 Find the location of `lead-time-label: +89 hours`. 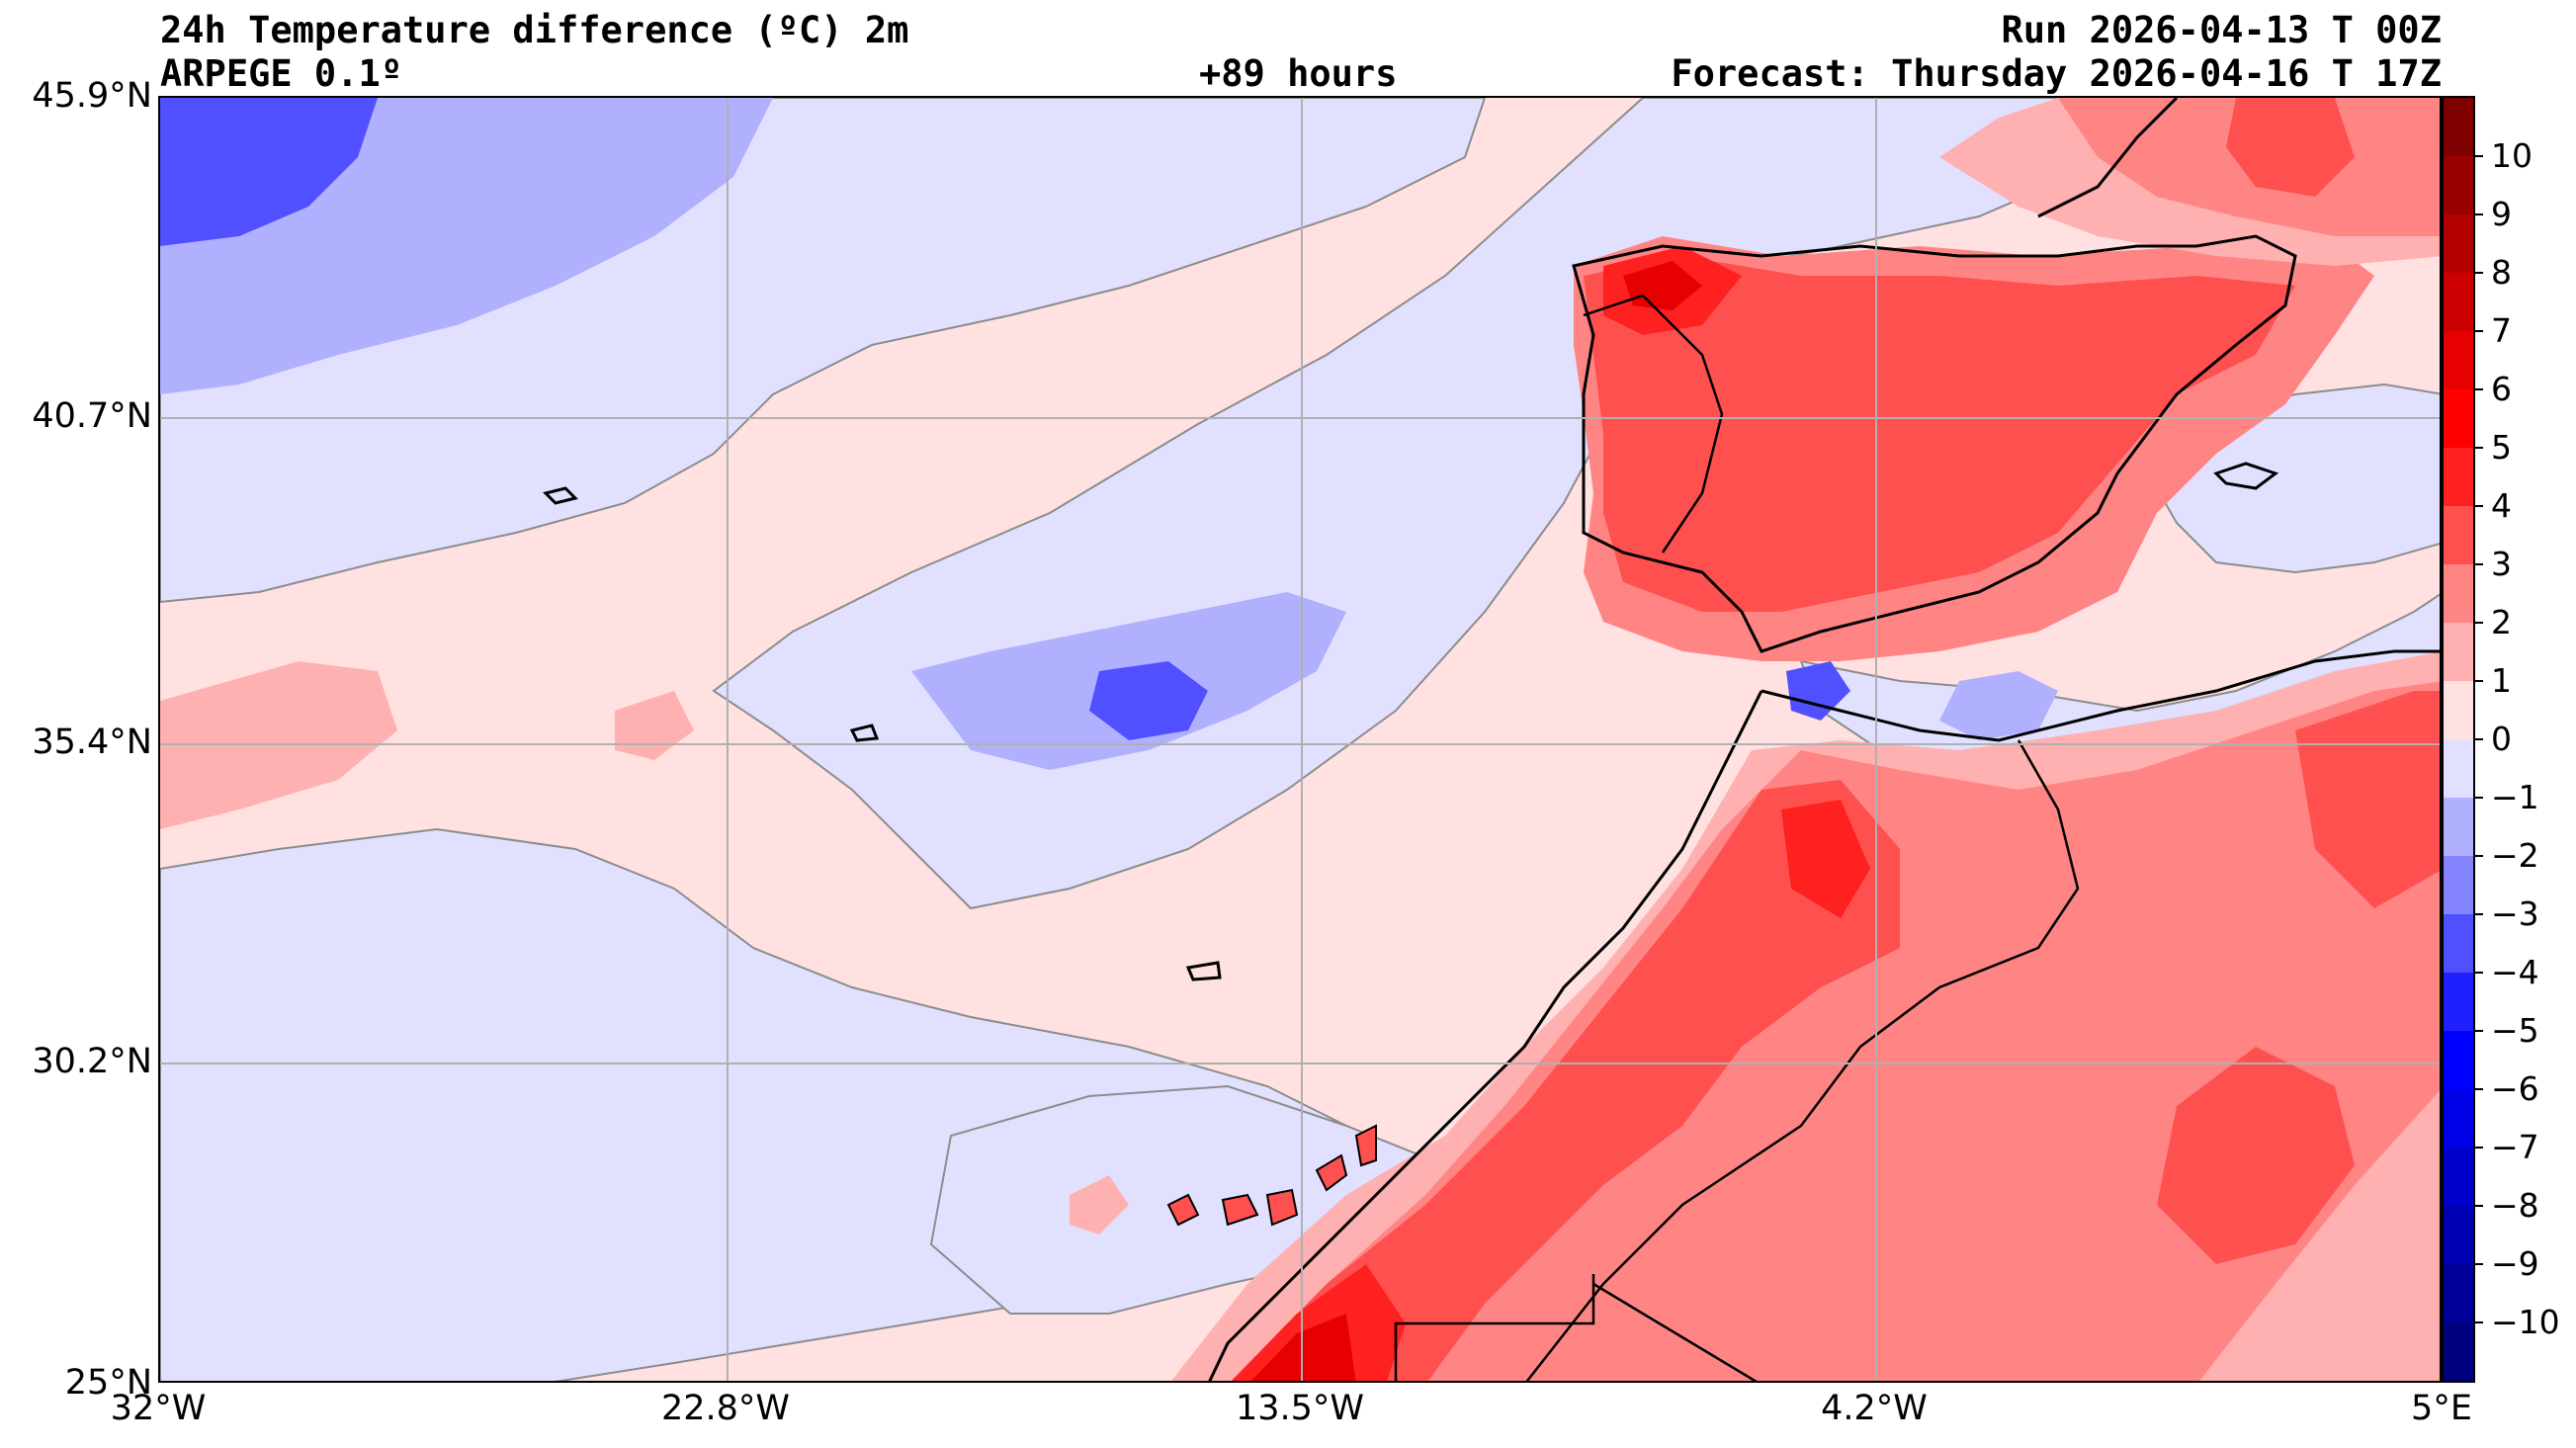

lead-time-label: +89 hours is located at coordinates (1298, 73).